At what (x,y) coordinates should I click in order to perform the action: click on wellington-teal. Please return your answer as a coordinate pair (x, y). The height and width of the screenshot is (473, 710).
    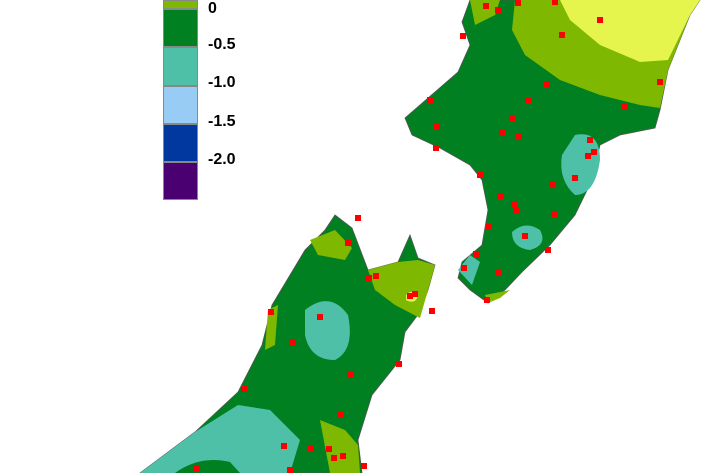
    Looking at the image, I should click on (469, 270).